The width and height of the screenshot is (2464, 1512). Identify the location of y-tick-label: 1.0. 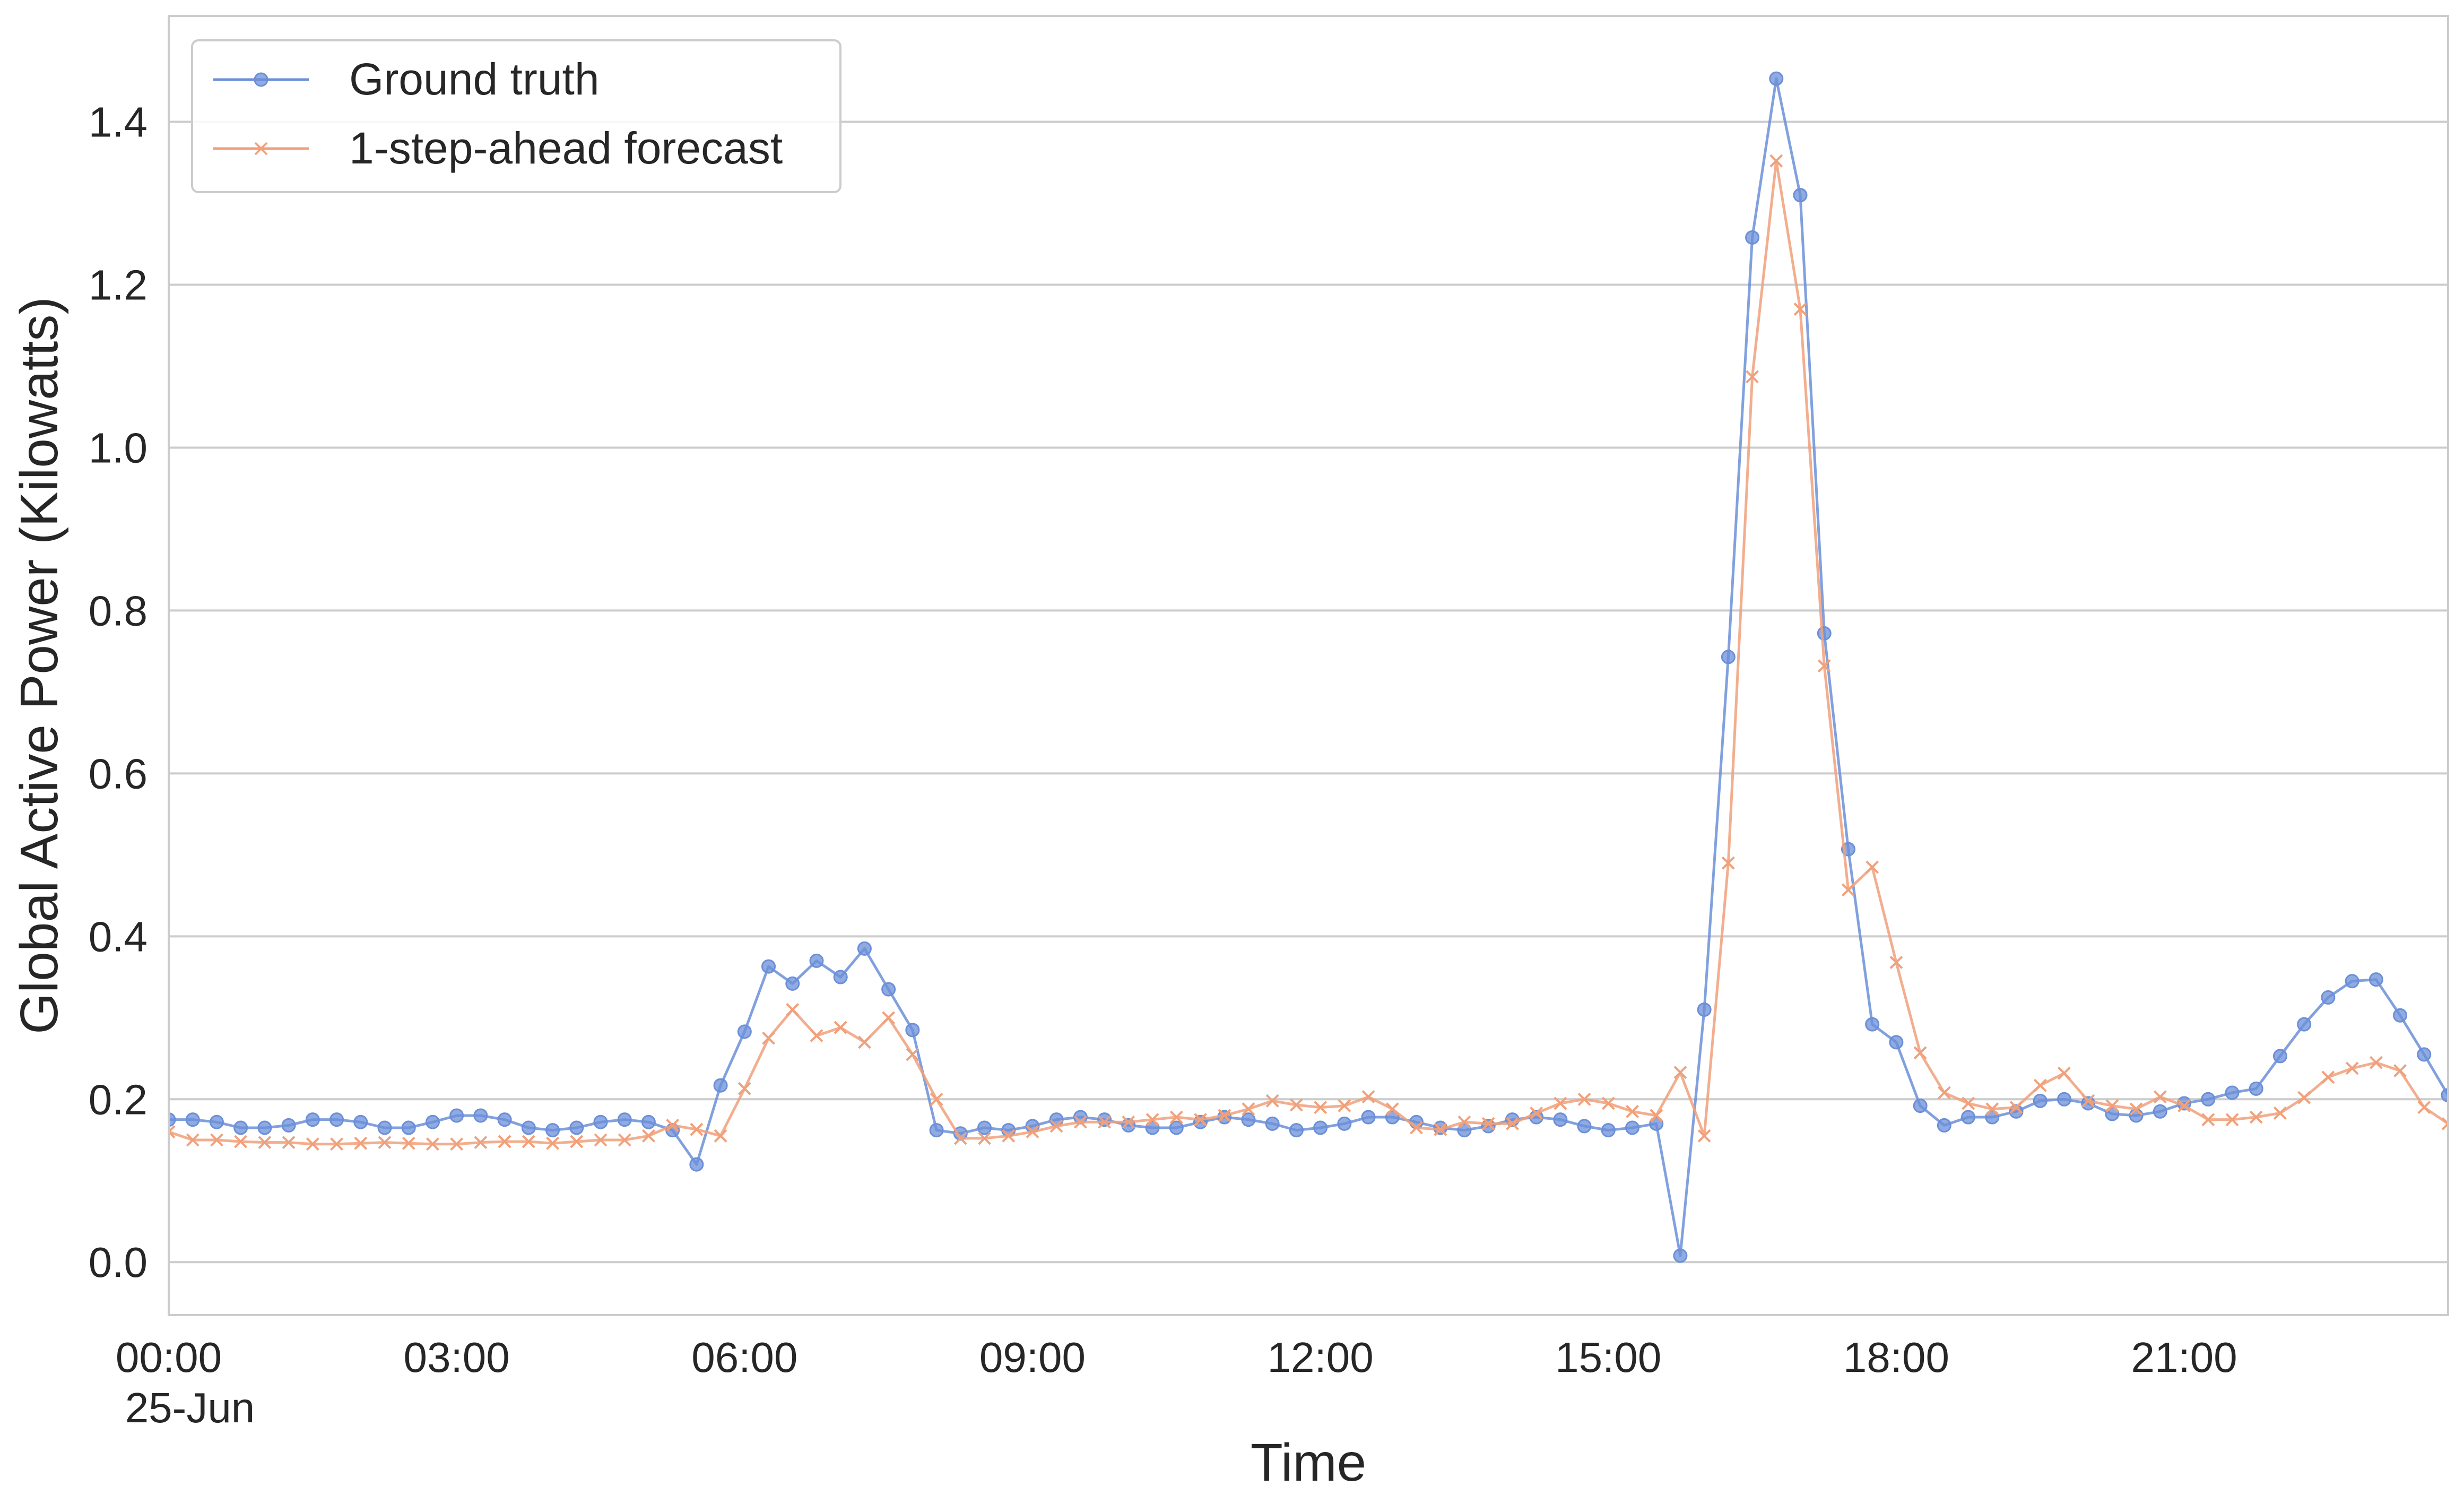
(118, 447).